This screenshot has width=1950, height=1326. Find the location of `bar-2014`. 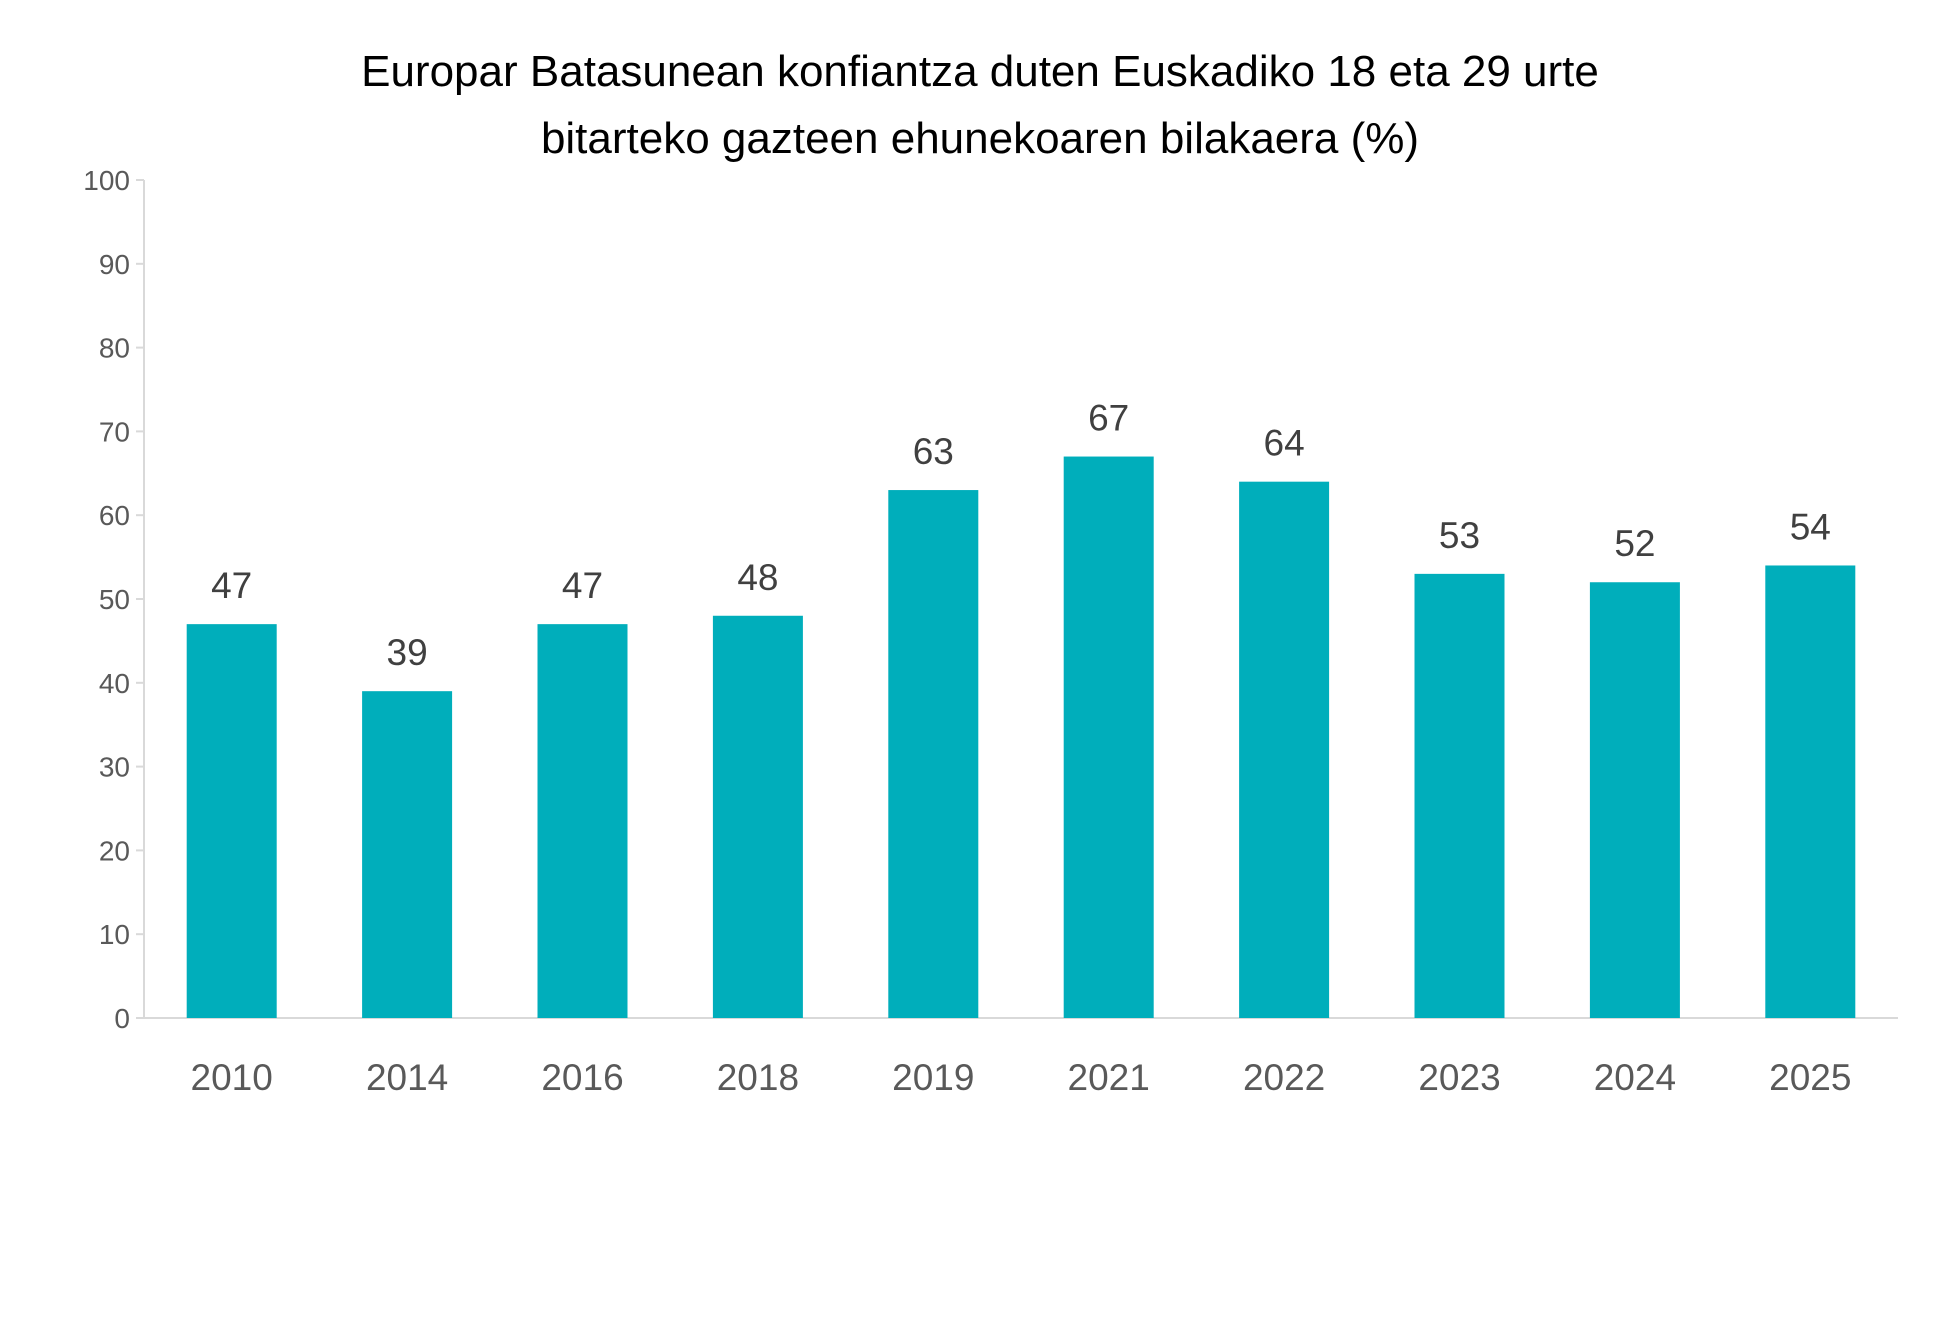

bar-2014 is located at coordinates (407, 854).